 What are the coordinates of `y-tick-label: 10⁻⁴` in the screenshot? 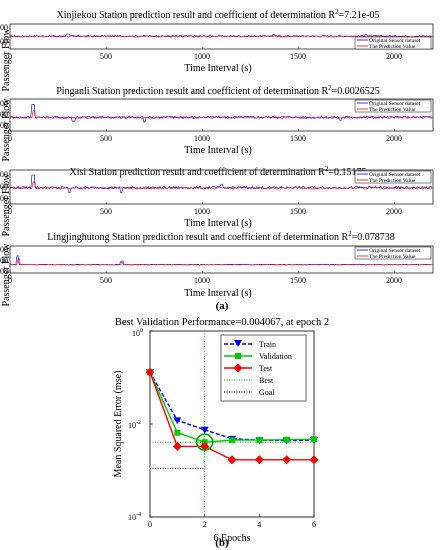 It's located at (134, 517).